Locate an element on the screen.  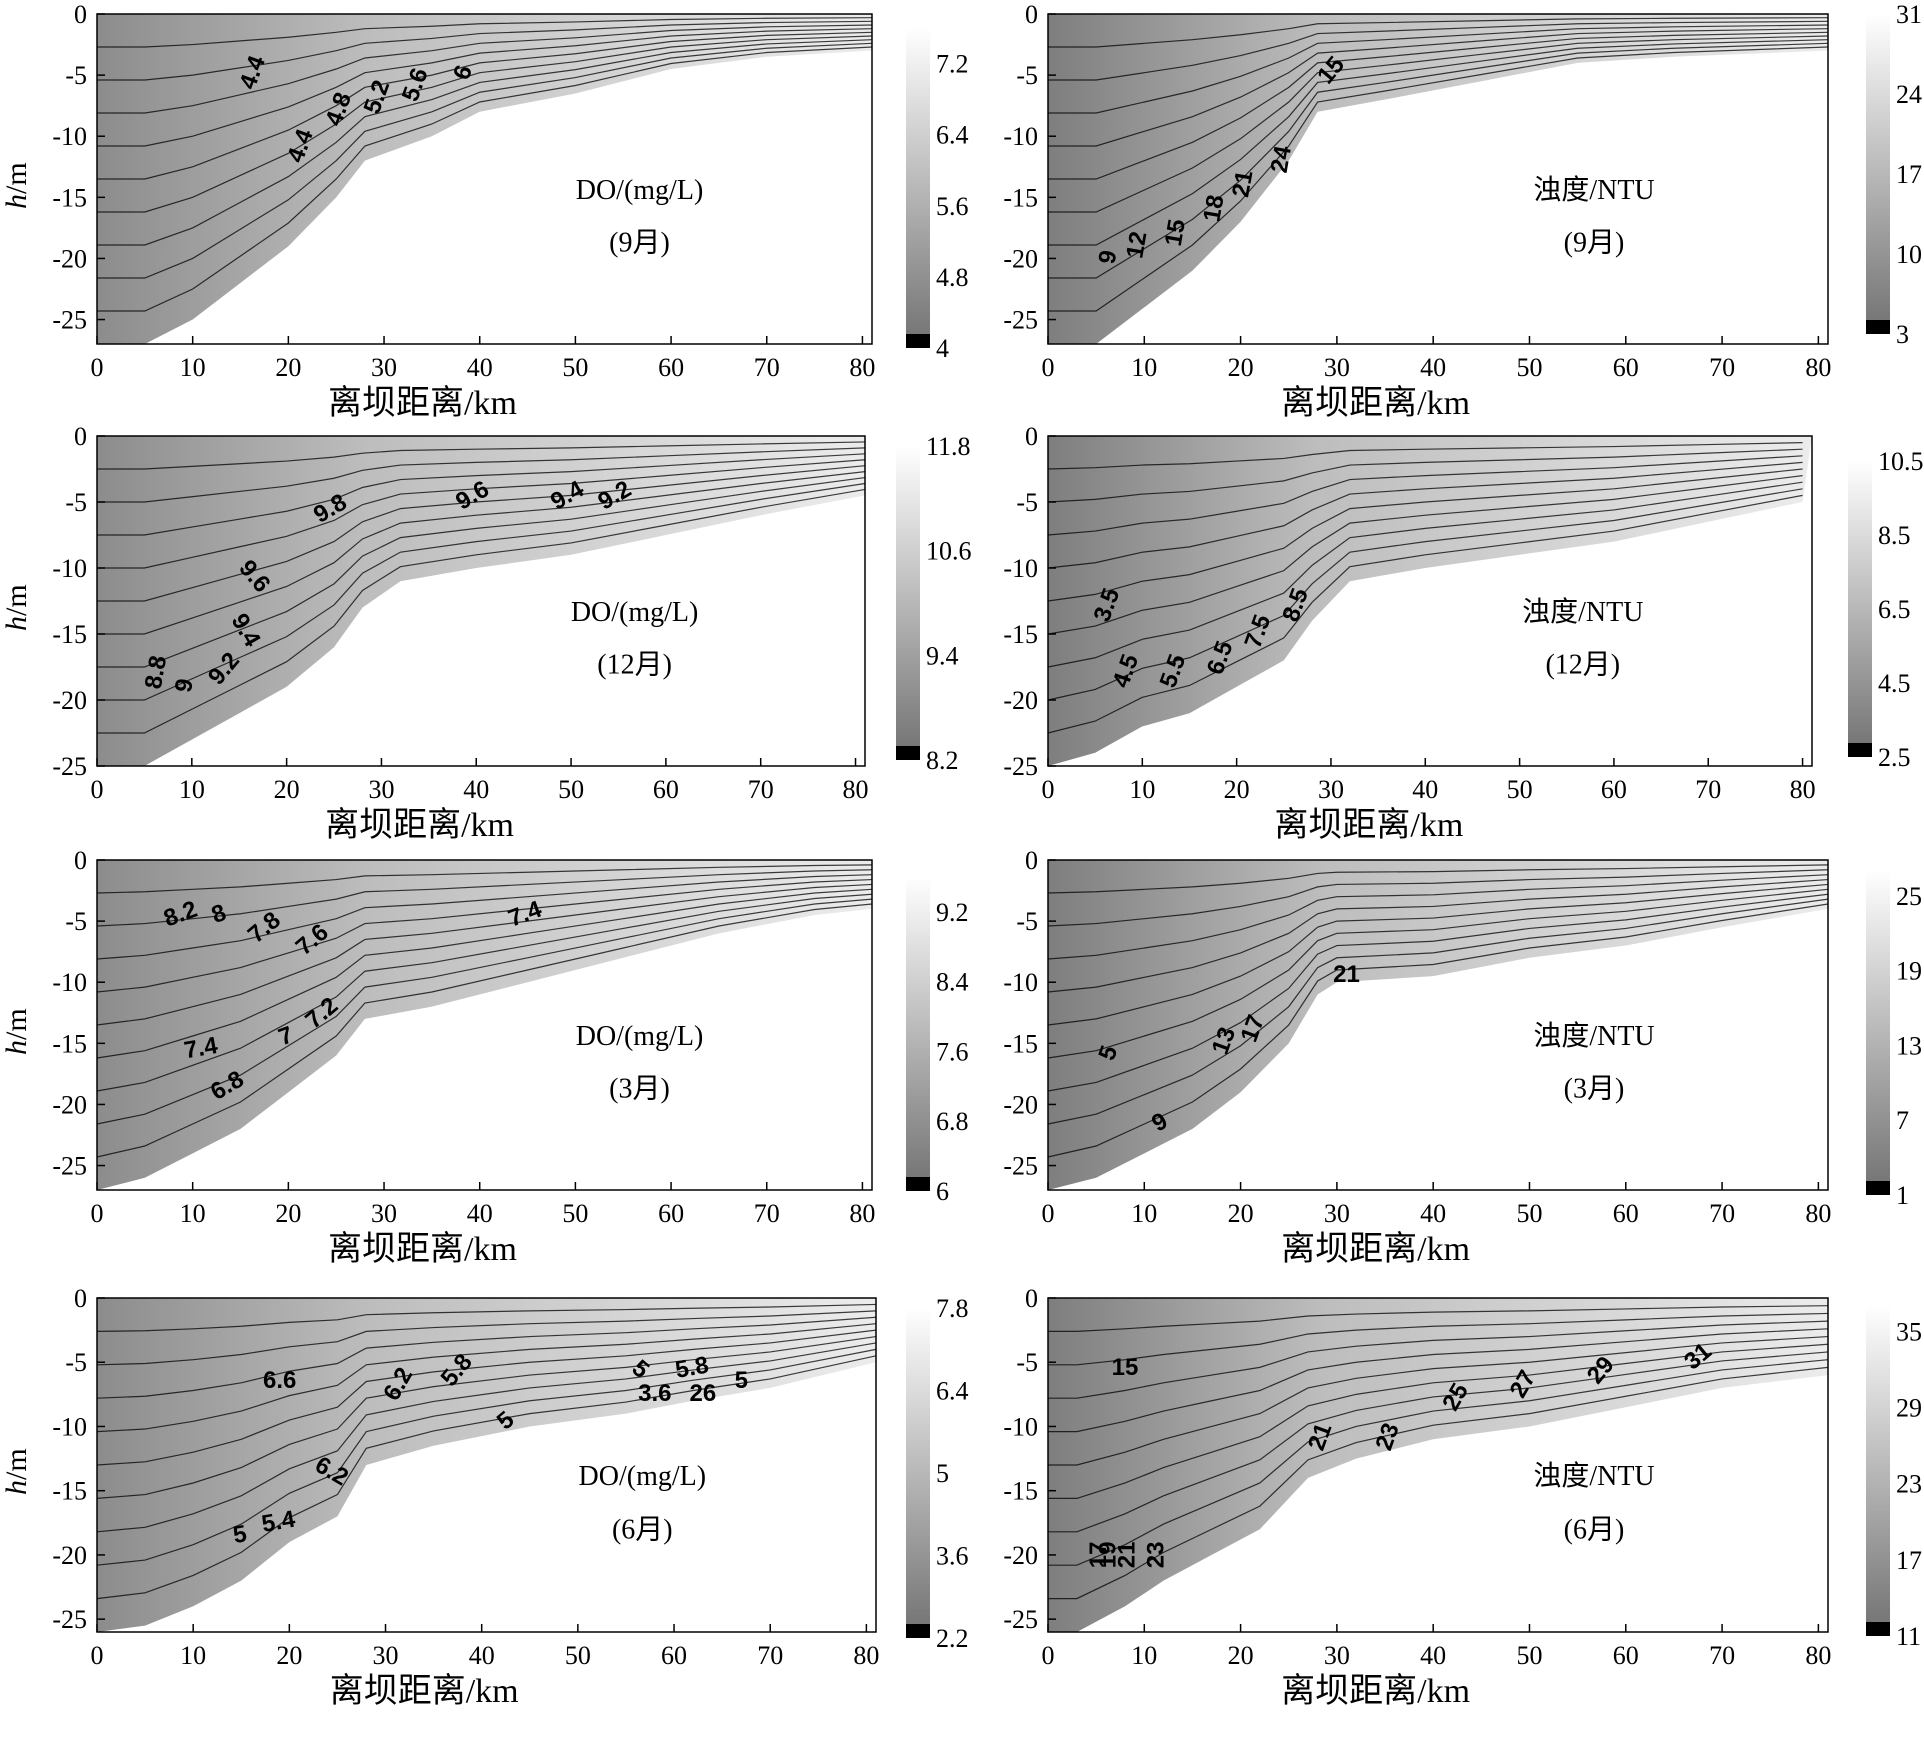
variable-annotation: DO/(mg/L) is located at coordinates (640, 1036).